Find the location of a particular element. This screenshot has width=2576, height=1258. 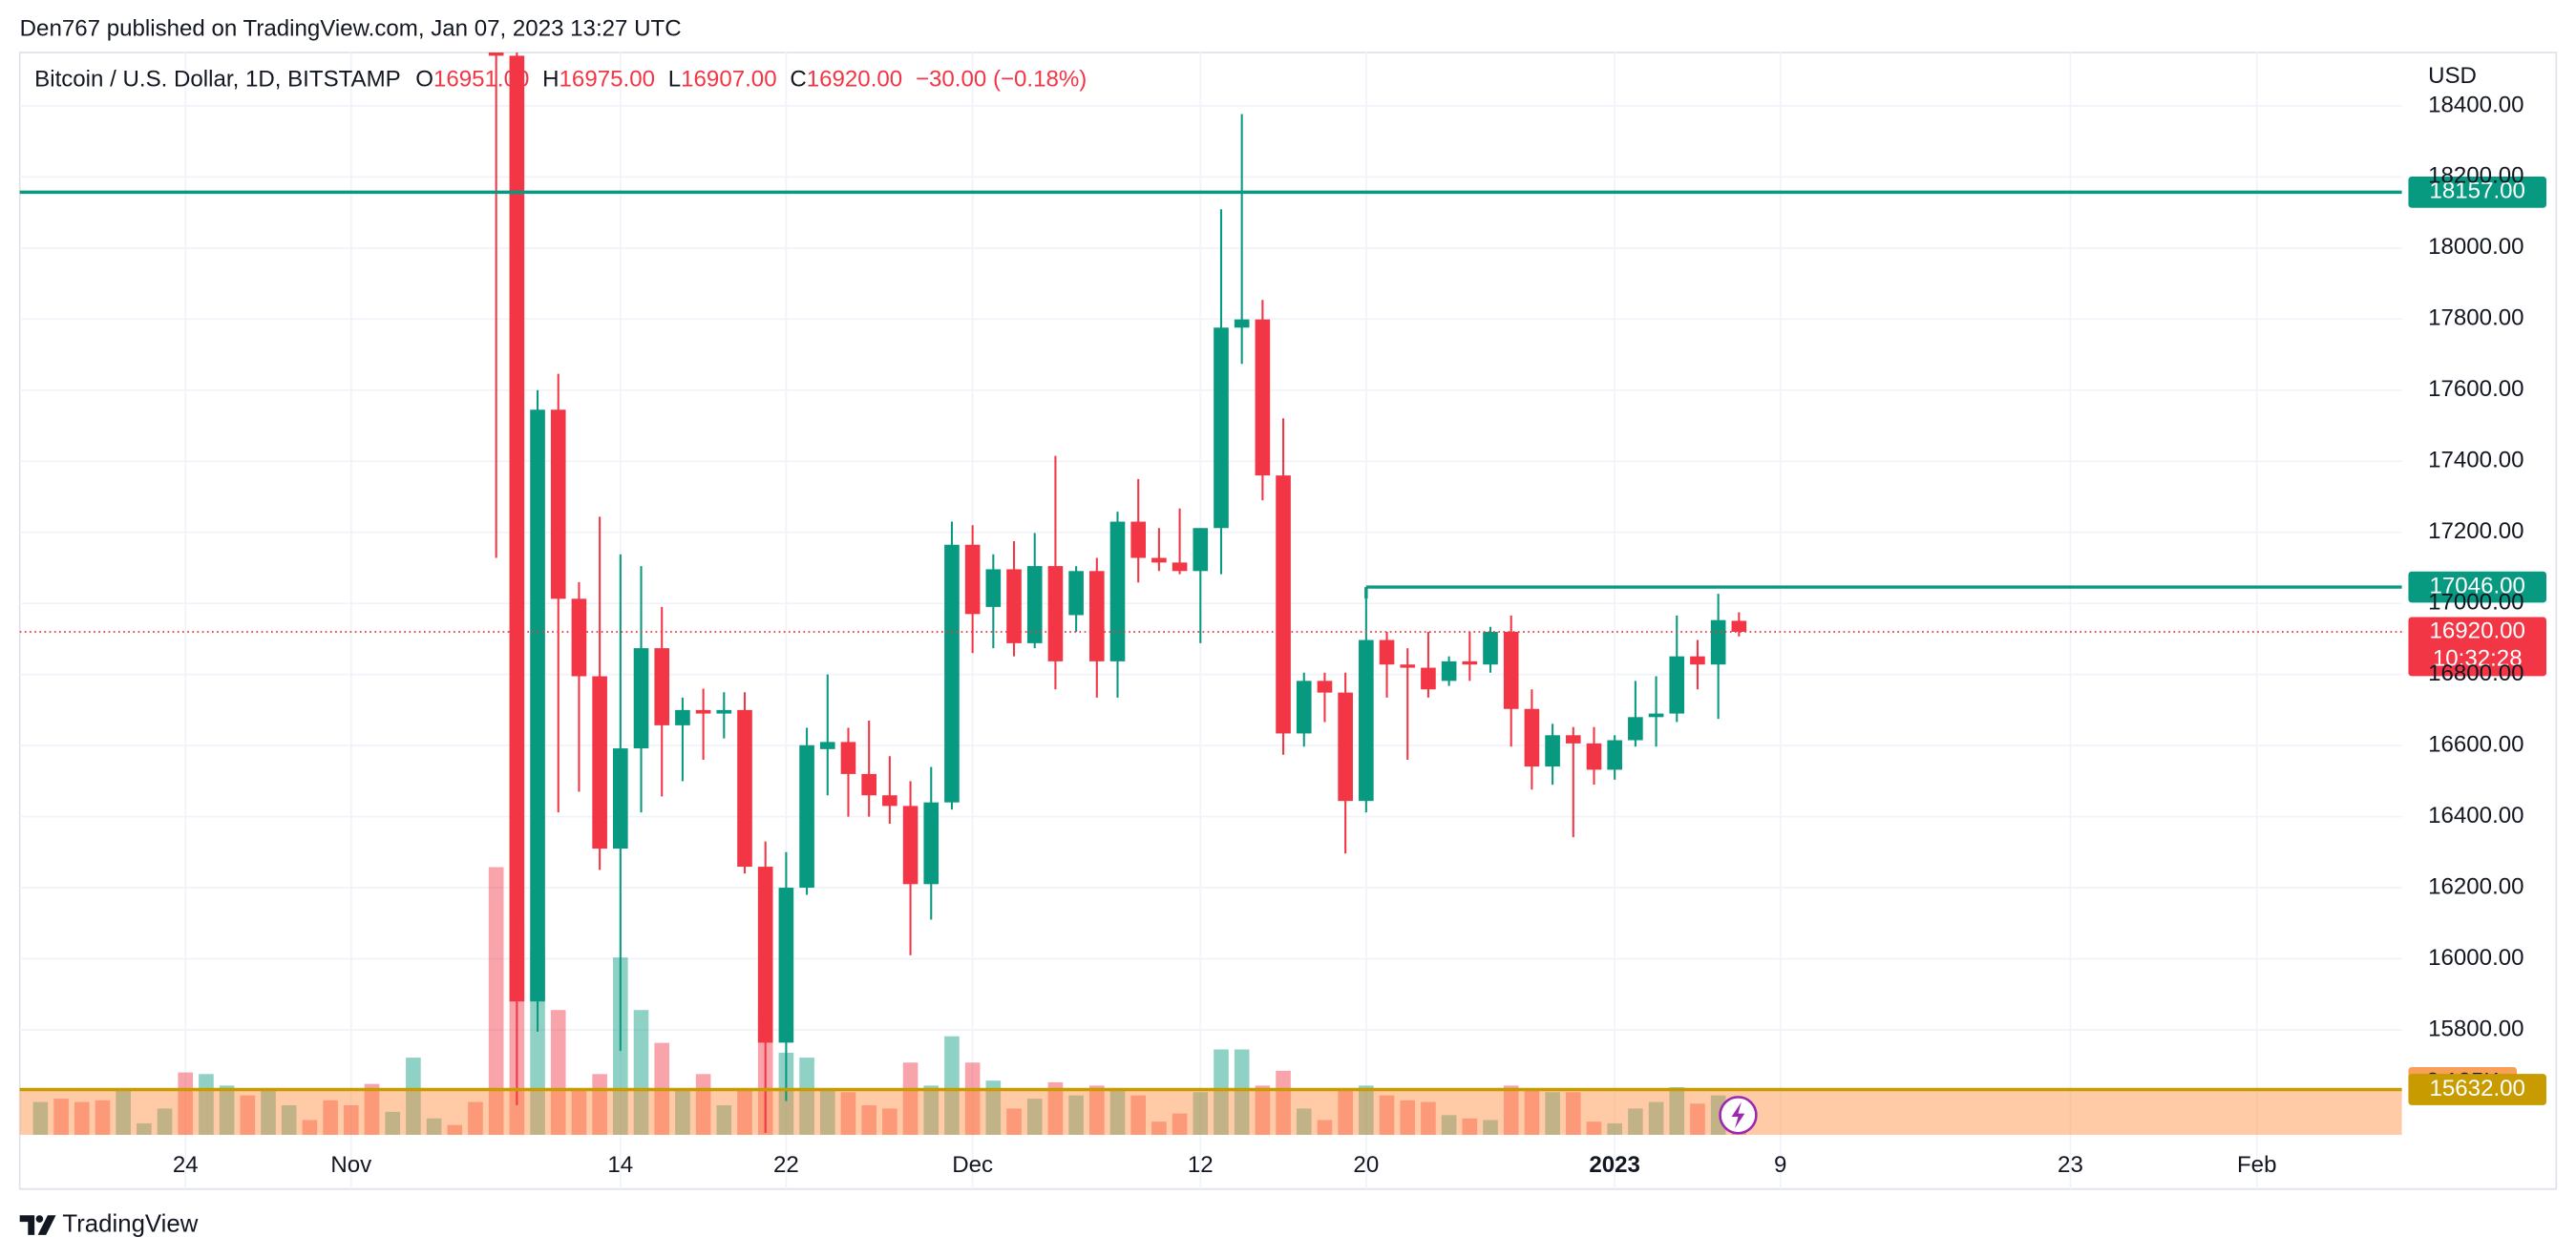

y-tick-label: 15800.00 is located at coordinates (2475, 1029).